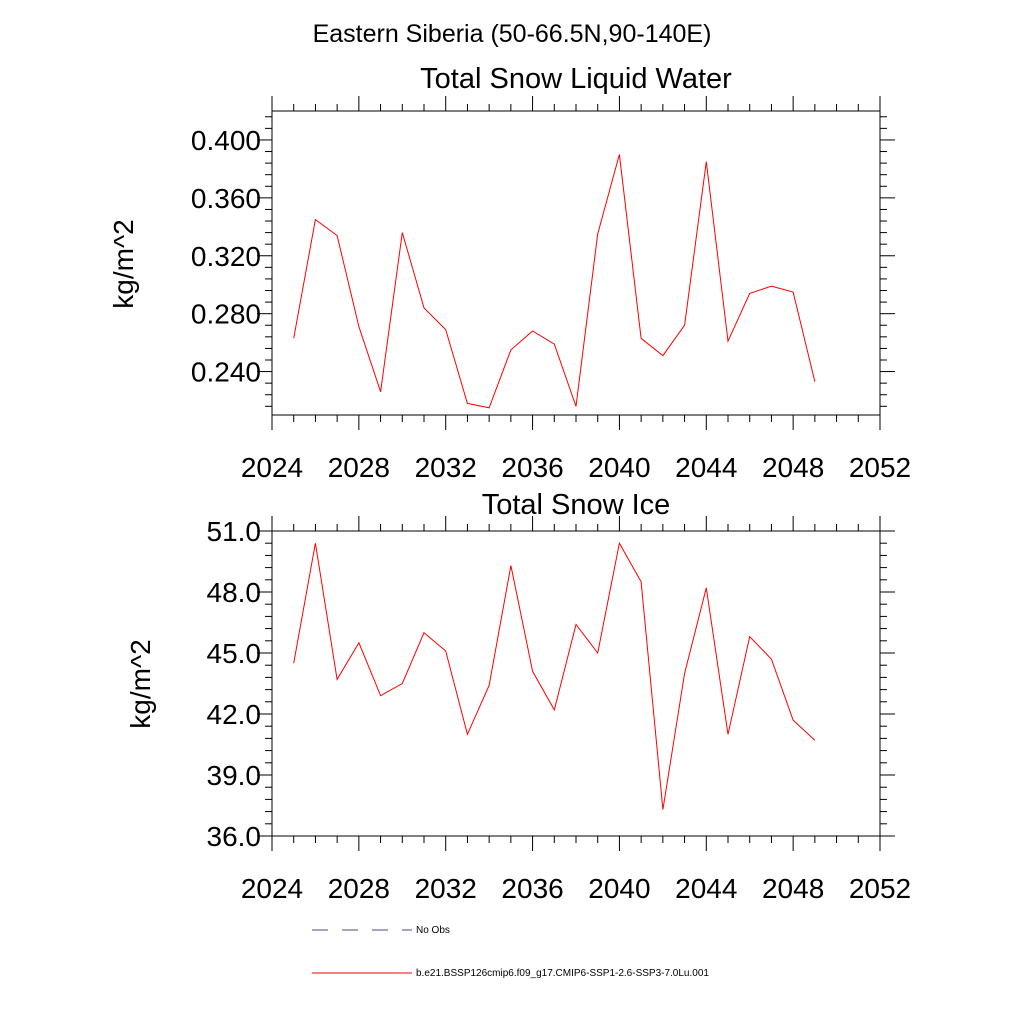  Describe the element at coordinates (576, 505) in the screenshot. I see `panel-title: Total Snow Ice` at that location.